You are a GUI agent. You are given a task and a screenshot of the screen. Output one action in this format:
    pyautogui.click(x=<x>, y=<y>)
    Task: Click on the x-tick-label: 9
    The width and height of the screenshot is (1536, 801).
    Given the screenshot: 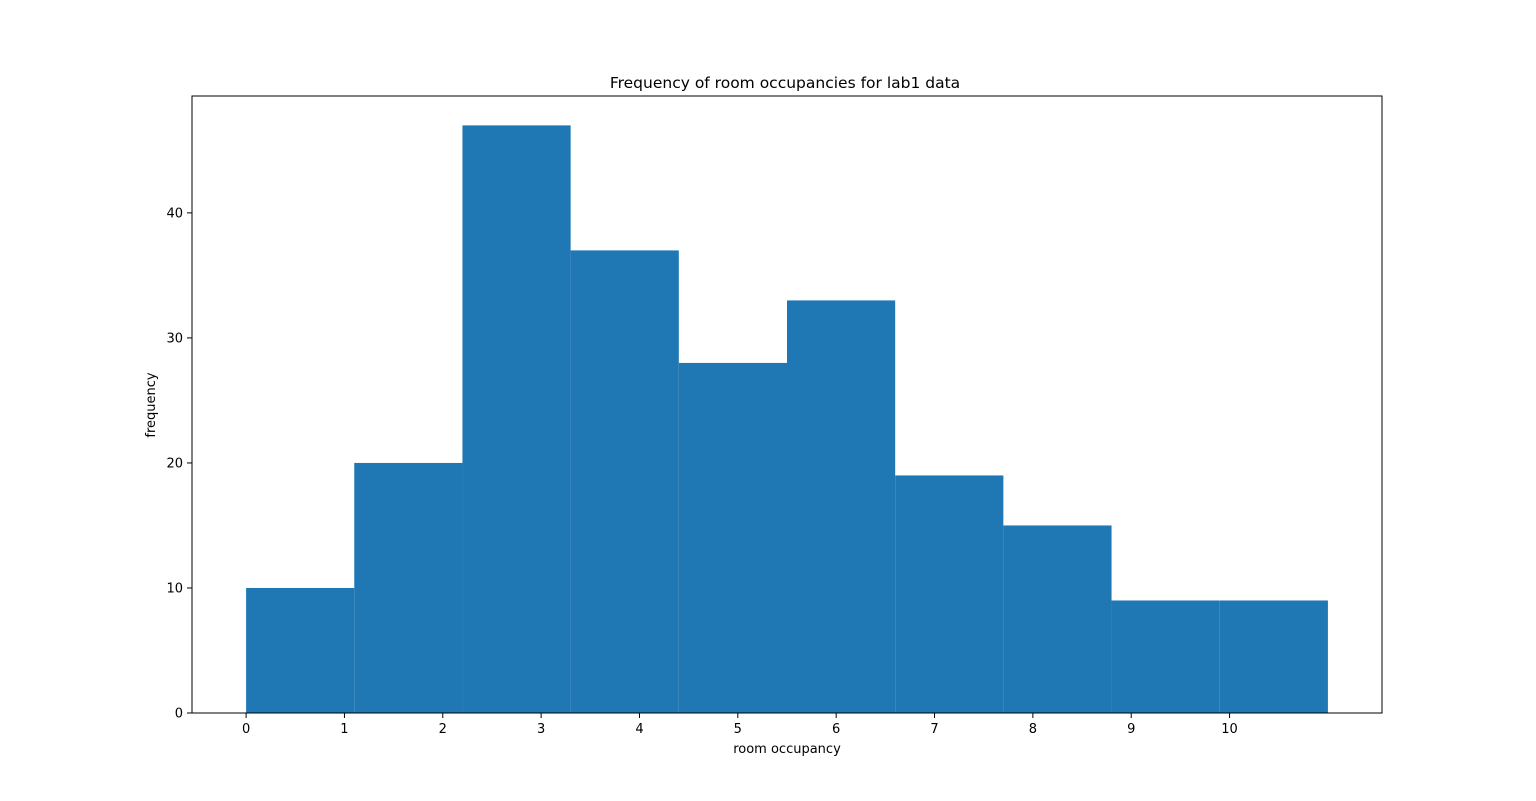 What is the action you would take?
    pyautogui.click(x=1131, y=729)
    